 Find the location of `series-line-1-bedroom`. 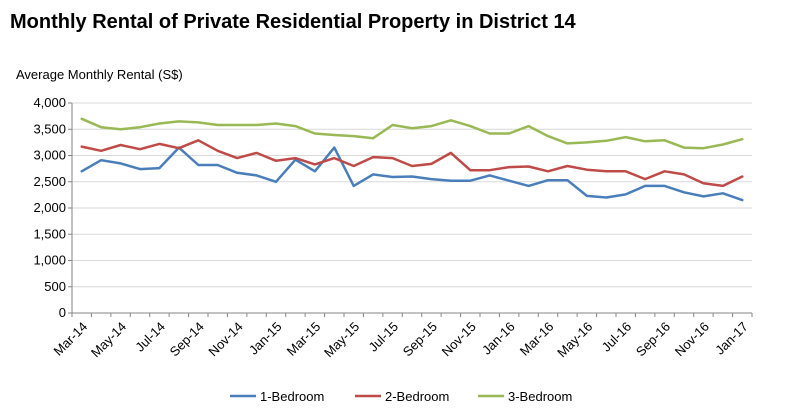

series-line-1-bedroom is located at coordinates (412, 174).